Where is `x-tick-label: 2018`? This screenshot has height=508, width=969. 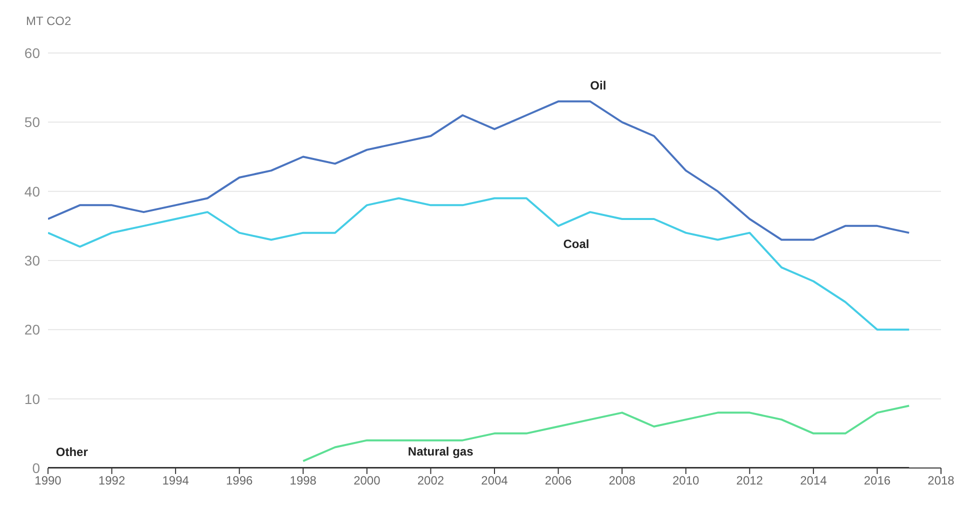 x-tick-label: 2018 is located at coordinates (941, 481).